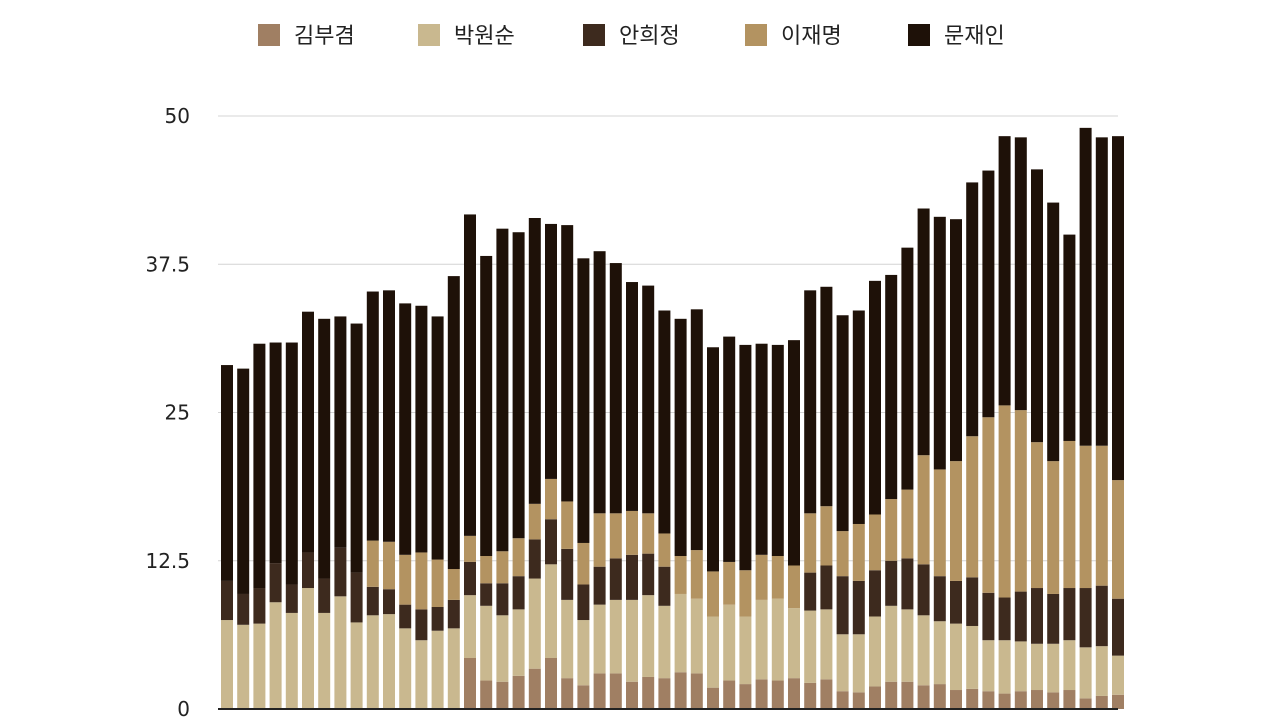  I want to click on y-tick-label: 12.5, so click(167, 561).